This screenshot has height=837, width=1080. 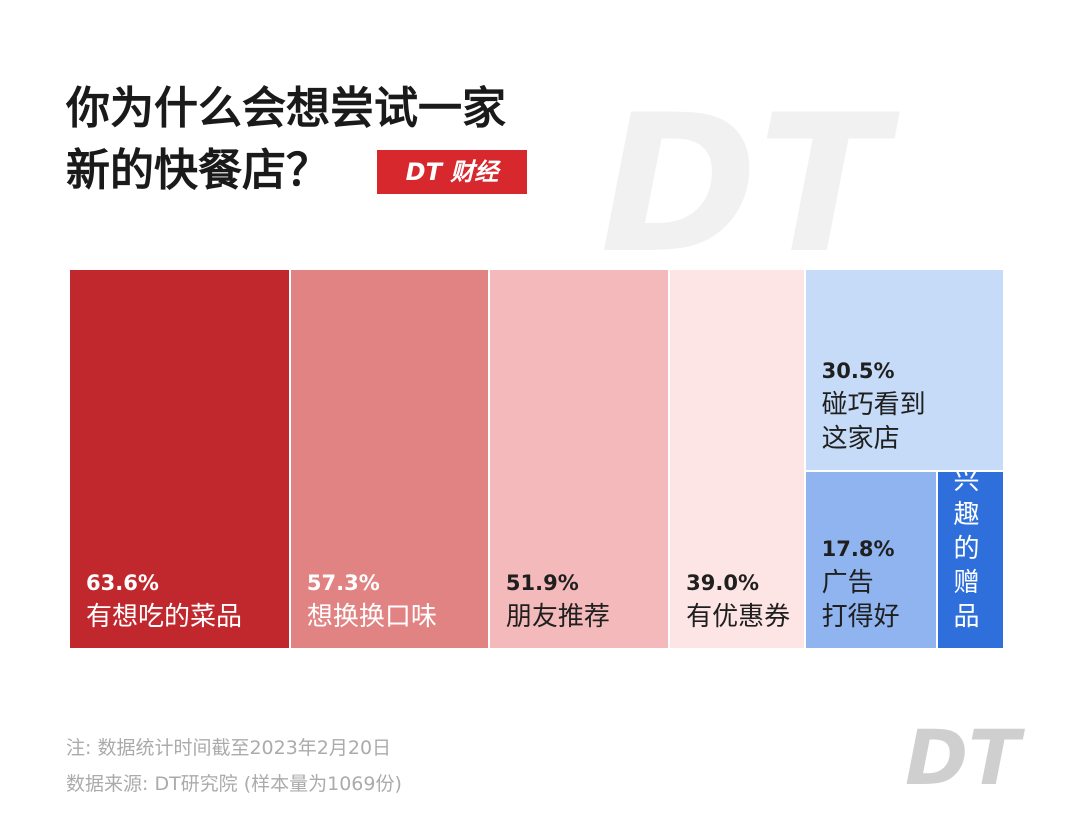 I want to click on category-label: 广告 打得好, so click(x=860, y=599).